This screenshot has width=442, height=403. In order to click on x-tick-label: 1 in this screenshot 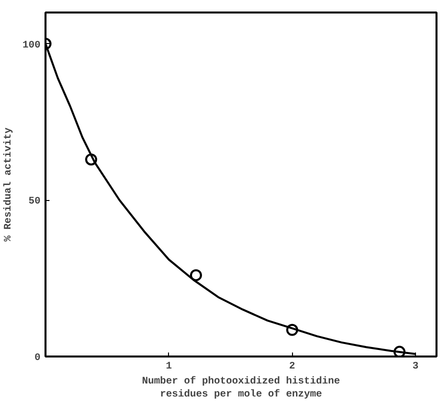, I will do `click(169, 367)`.